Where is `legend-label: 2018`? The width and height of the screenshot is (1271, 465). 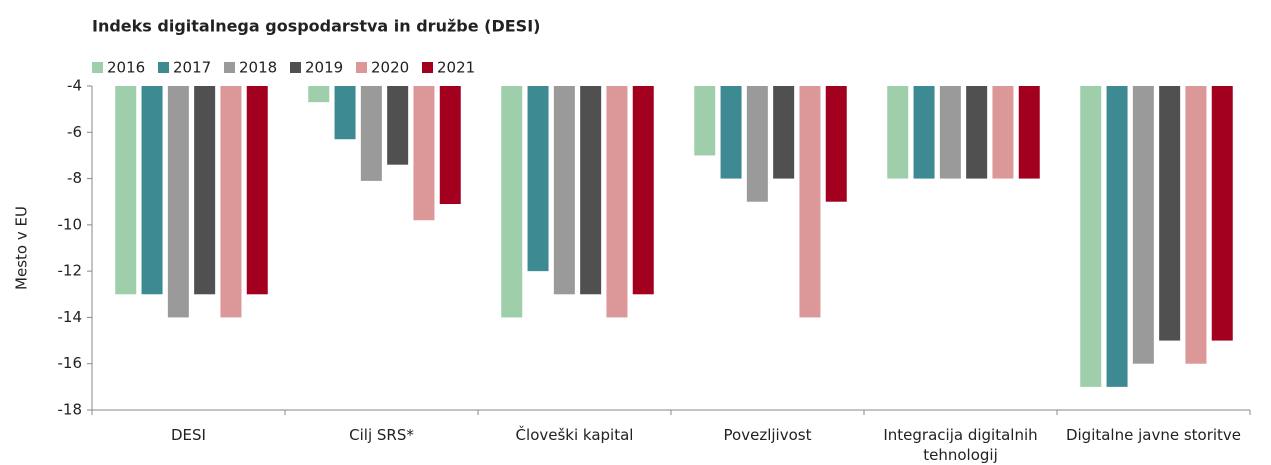 legend-label: 2018 is located at coordinates (258, 68).